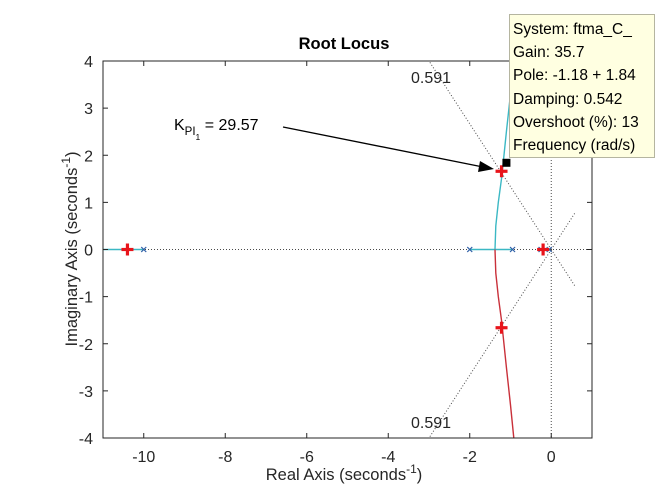 The width and height of the screenshot is (655, 492). What do you see at coordinates (86, 345) in the screenshot?
I see `y-tick-label: -2` at bounding box center [86, 345].